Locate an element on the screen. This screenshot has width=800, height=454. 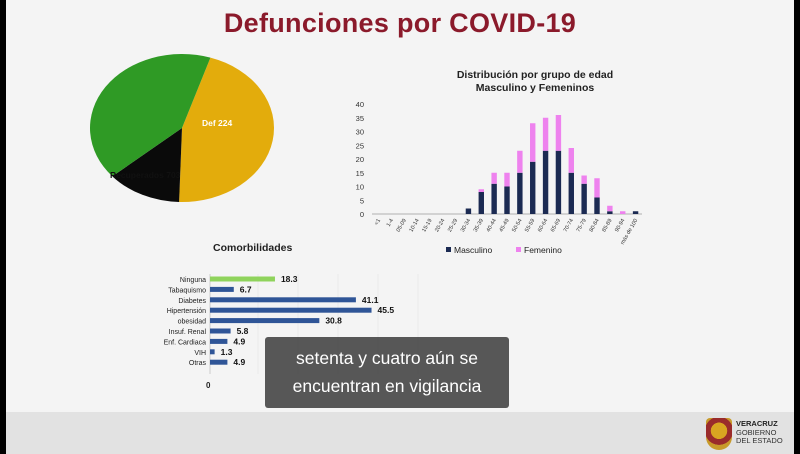
bar-enf-cardiaca is located at coordinates (219, 341).